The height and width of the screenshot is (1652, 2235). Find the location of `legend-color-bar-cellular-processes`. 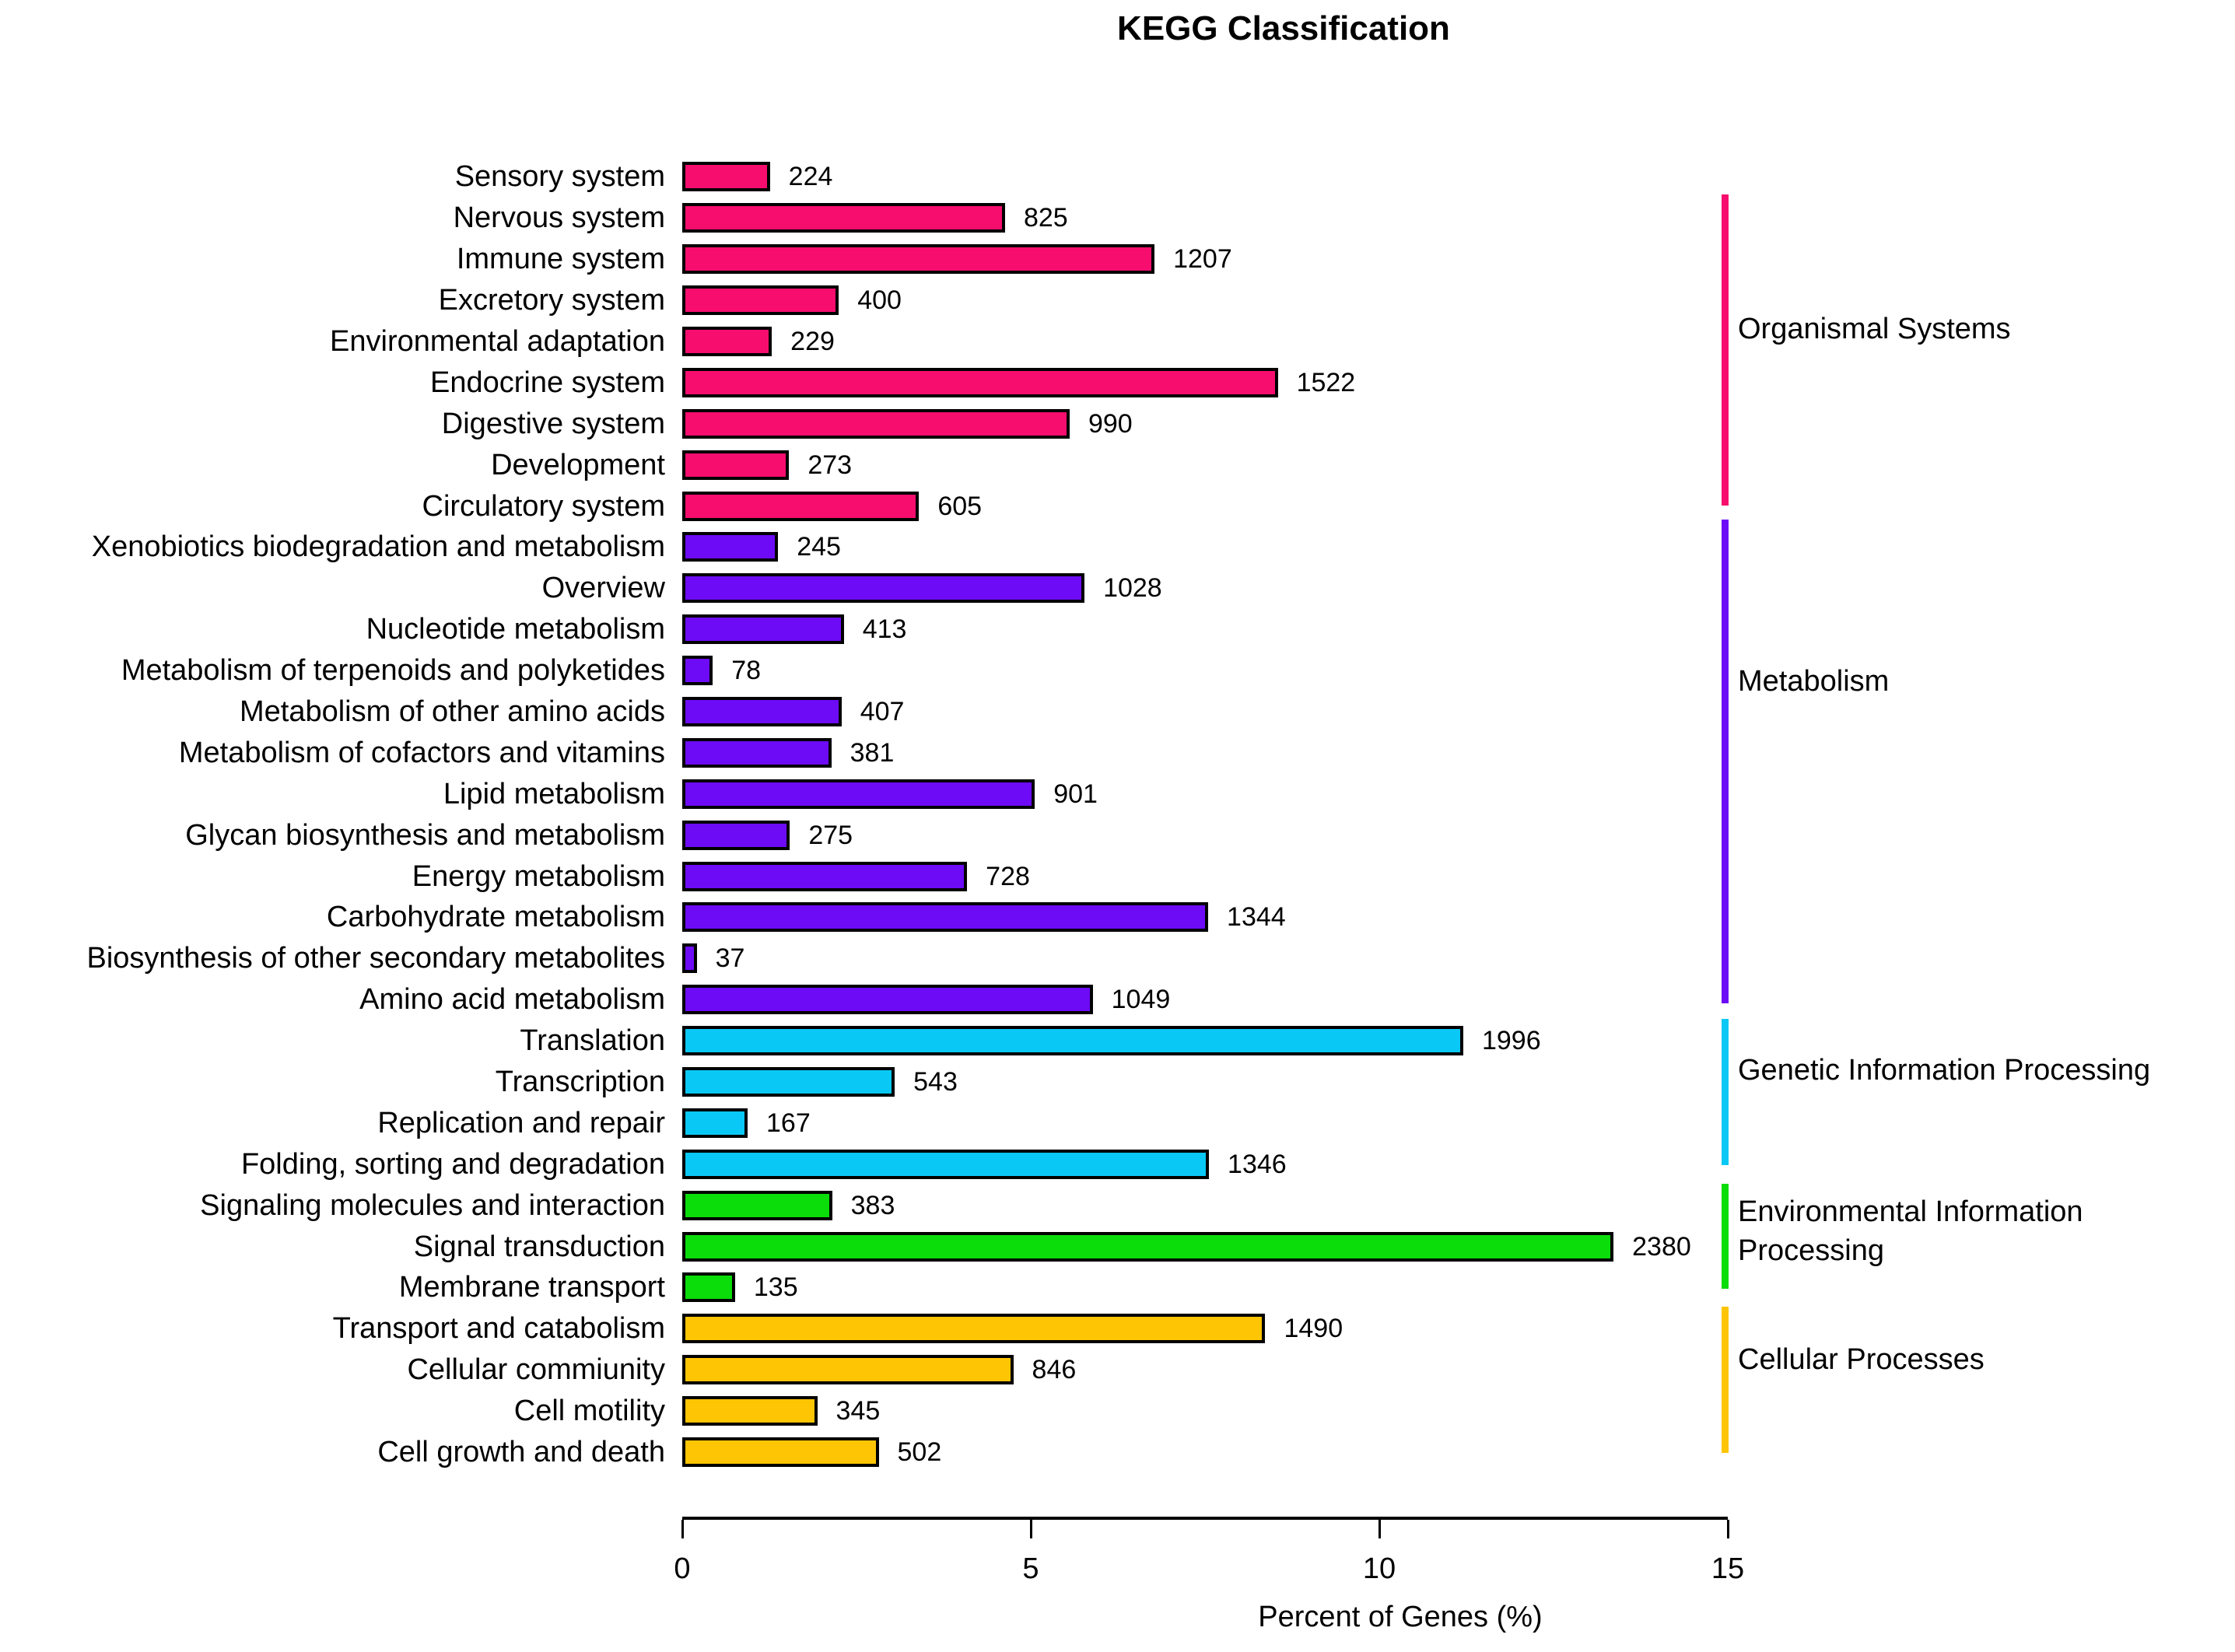

legend-color-bar-cellular-processes is located at coordinates (1725, 1380).